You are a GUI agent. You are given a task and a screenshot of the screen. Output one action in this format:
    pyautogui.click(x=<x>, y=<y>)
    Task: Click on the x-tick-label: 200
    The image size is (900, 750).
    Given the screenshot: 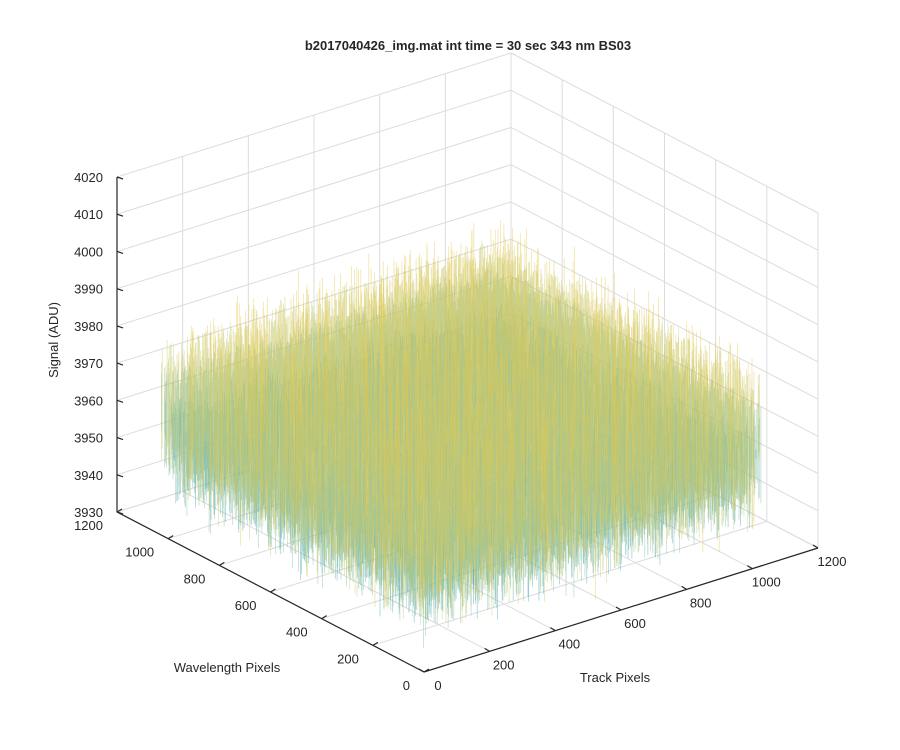 What is the action you would take?
    pyautogui.click(x=504, y=664)
    